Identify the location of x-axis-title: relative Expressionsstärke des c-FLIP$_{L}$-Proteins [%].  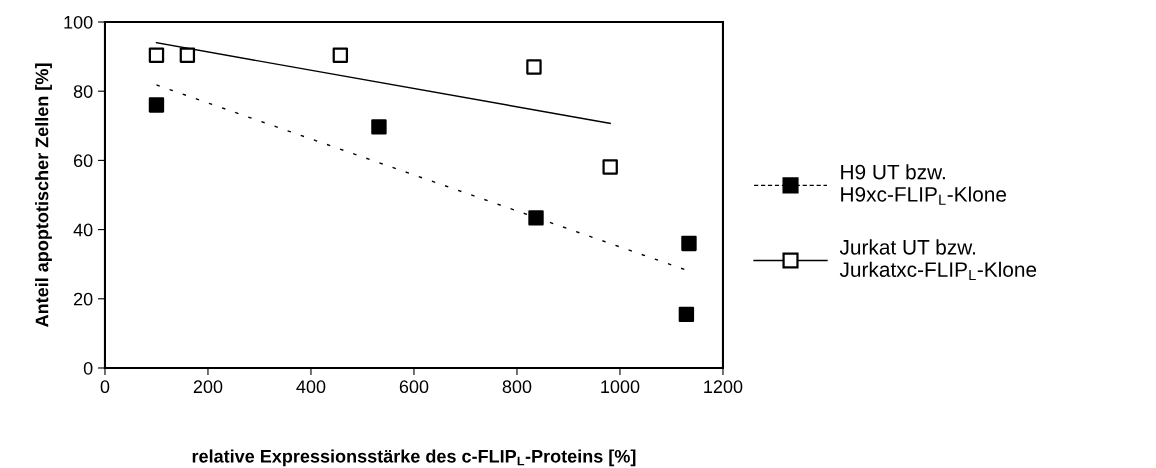
(414, 458).